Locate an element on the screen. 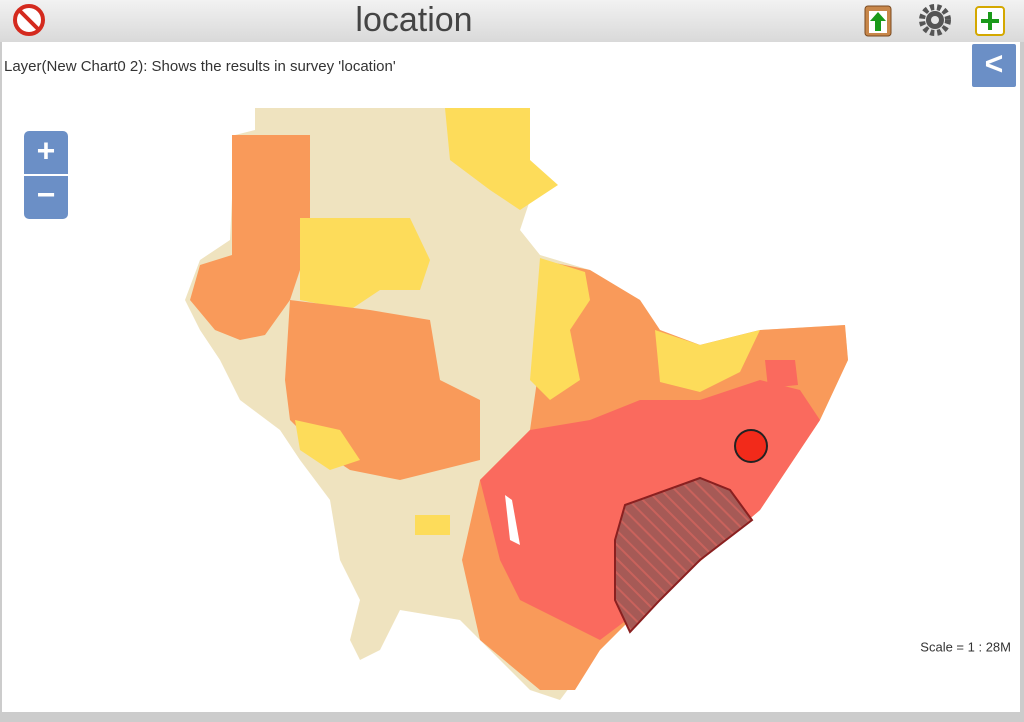 The height and width of the screenshot is (722, 1024). map-scale: Scale = 1 : 28M is located at coordinates (965, 646).